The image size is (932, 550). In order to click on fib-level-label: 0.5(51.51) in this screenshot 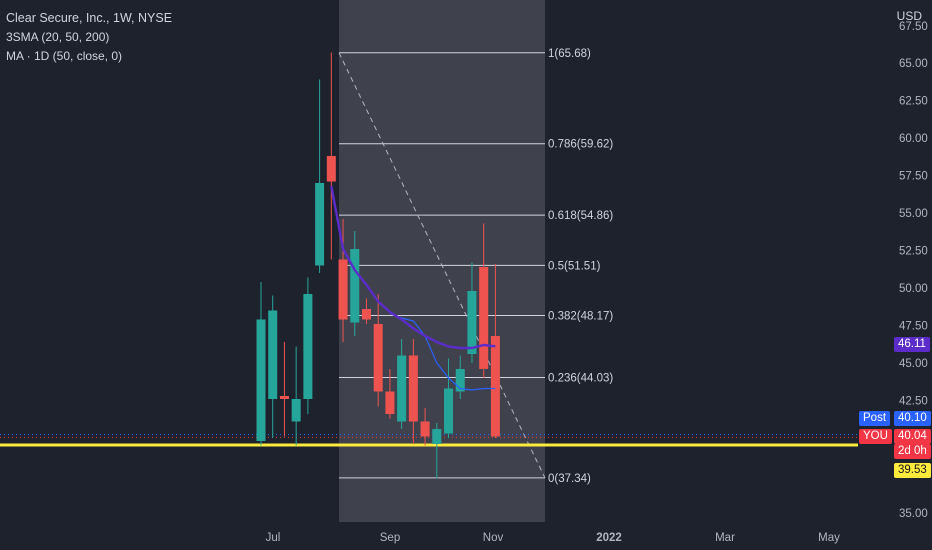, I will do `click(574, 266)`.